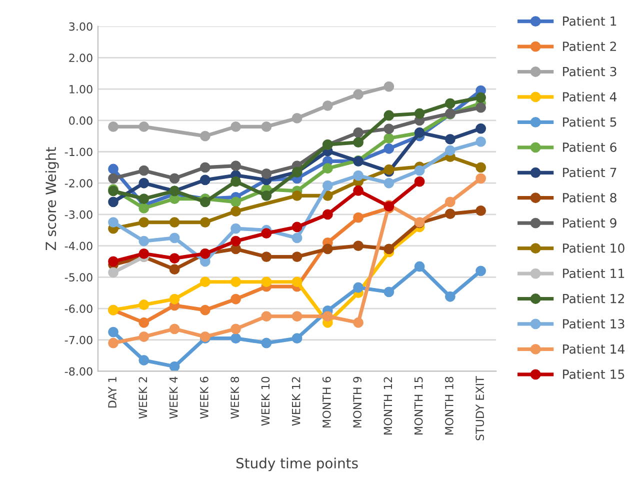 This screenshot has width=632, height=479. I want to click on legend-label: Patient 15, so click(593, 374).